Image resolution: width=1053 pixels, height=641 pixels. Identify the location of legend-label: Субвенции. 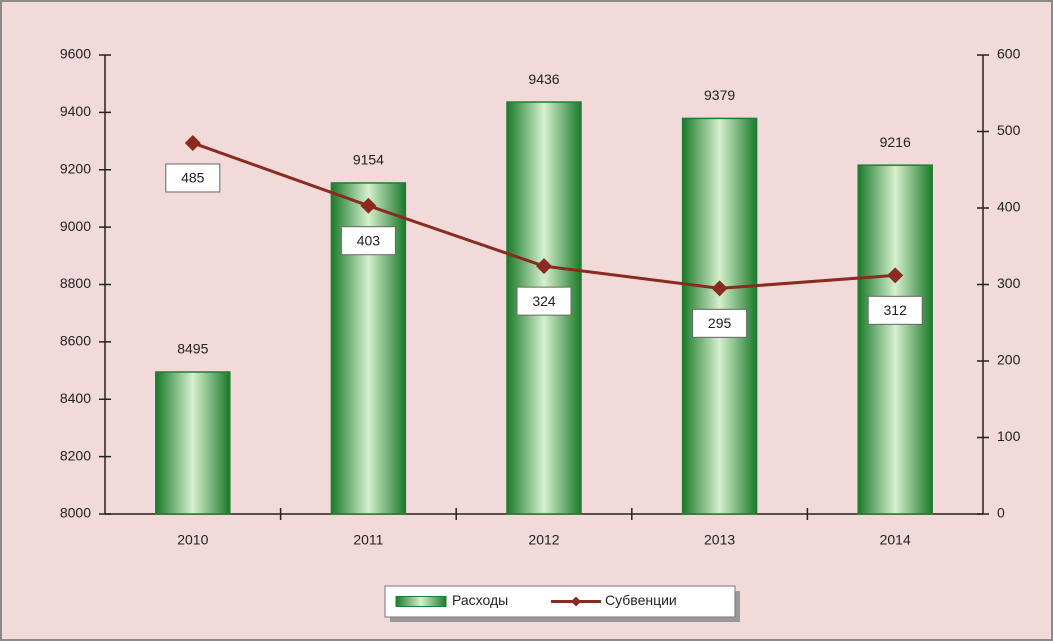
(641, 600).